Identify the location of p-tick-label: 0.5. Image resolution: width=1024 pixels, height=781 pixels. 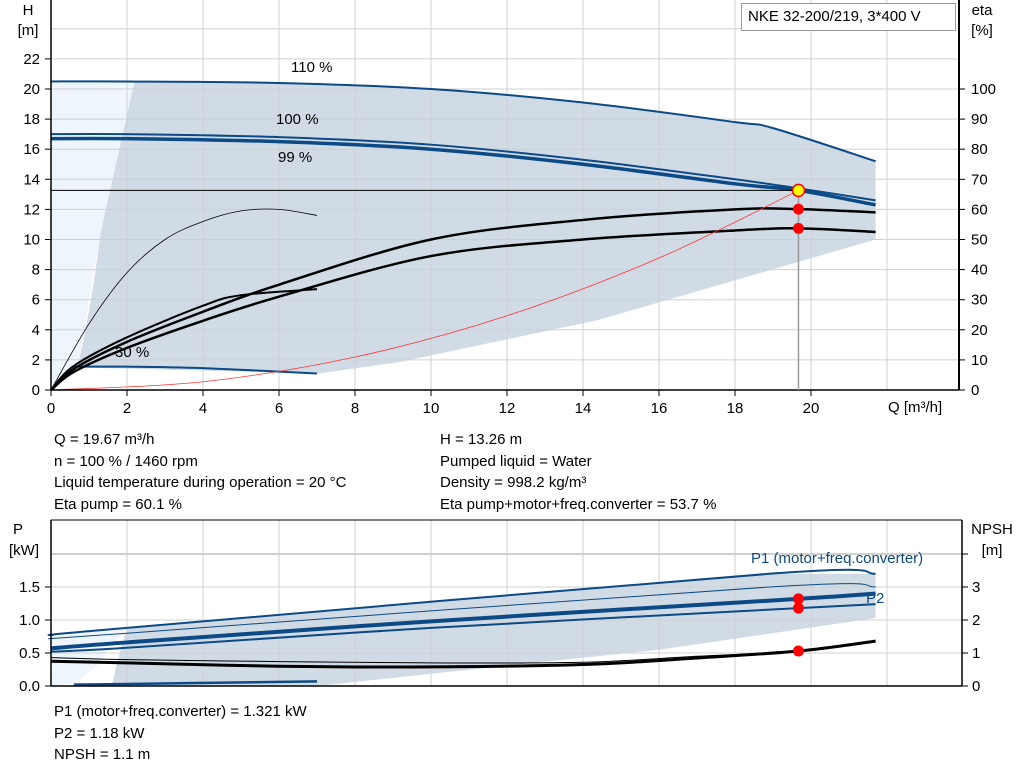
(29, 653).